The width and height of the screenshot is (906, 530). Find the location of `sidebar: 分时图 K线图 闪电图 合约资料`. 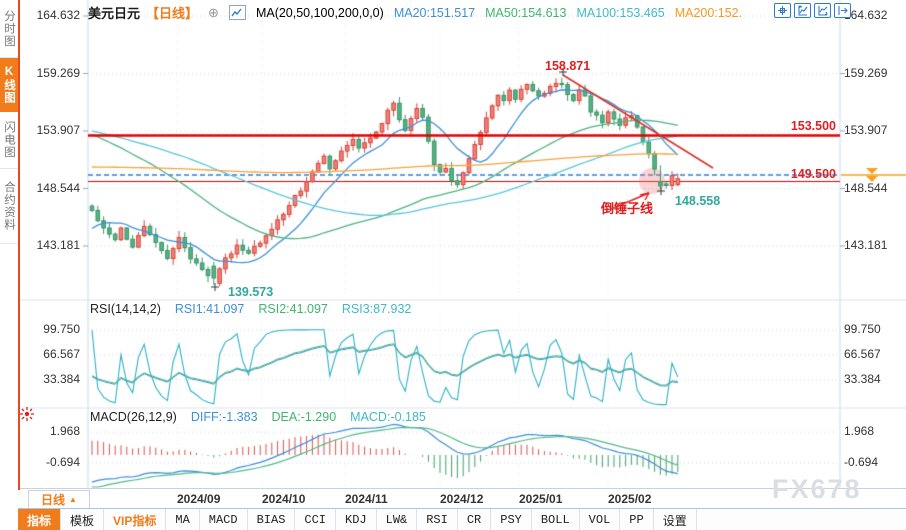

sidebar: 分时图 K线图 闪电图 合约资料 is located at coordinates (9, 245).